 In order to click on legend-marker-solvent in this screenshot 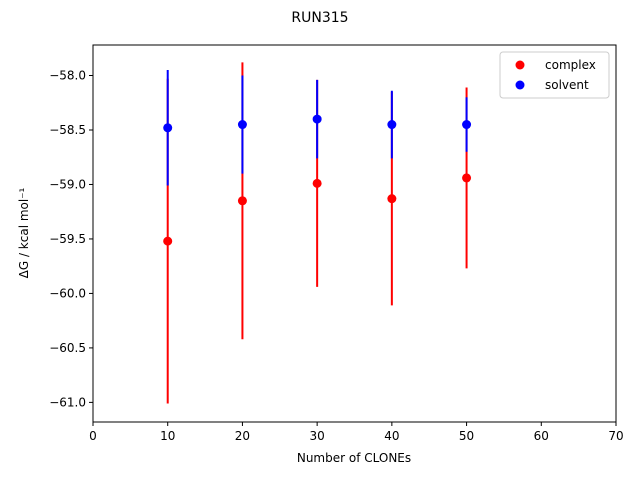, I will do `click(520, 85)`.